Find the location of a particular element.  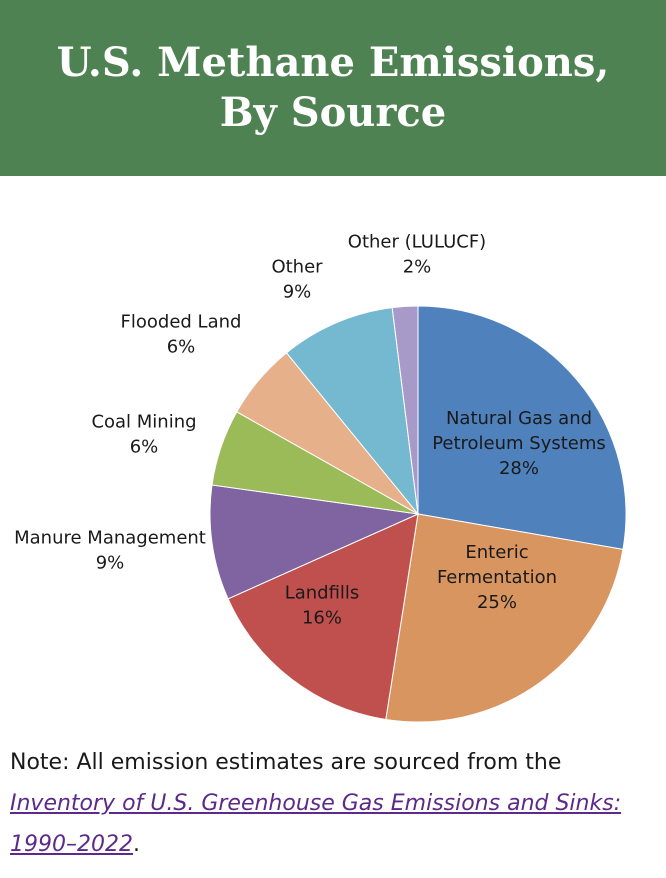

slice-label-line: Manure Management is located at coordinates (110, 538).